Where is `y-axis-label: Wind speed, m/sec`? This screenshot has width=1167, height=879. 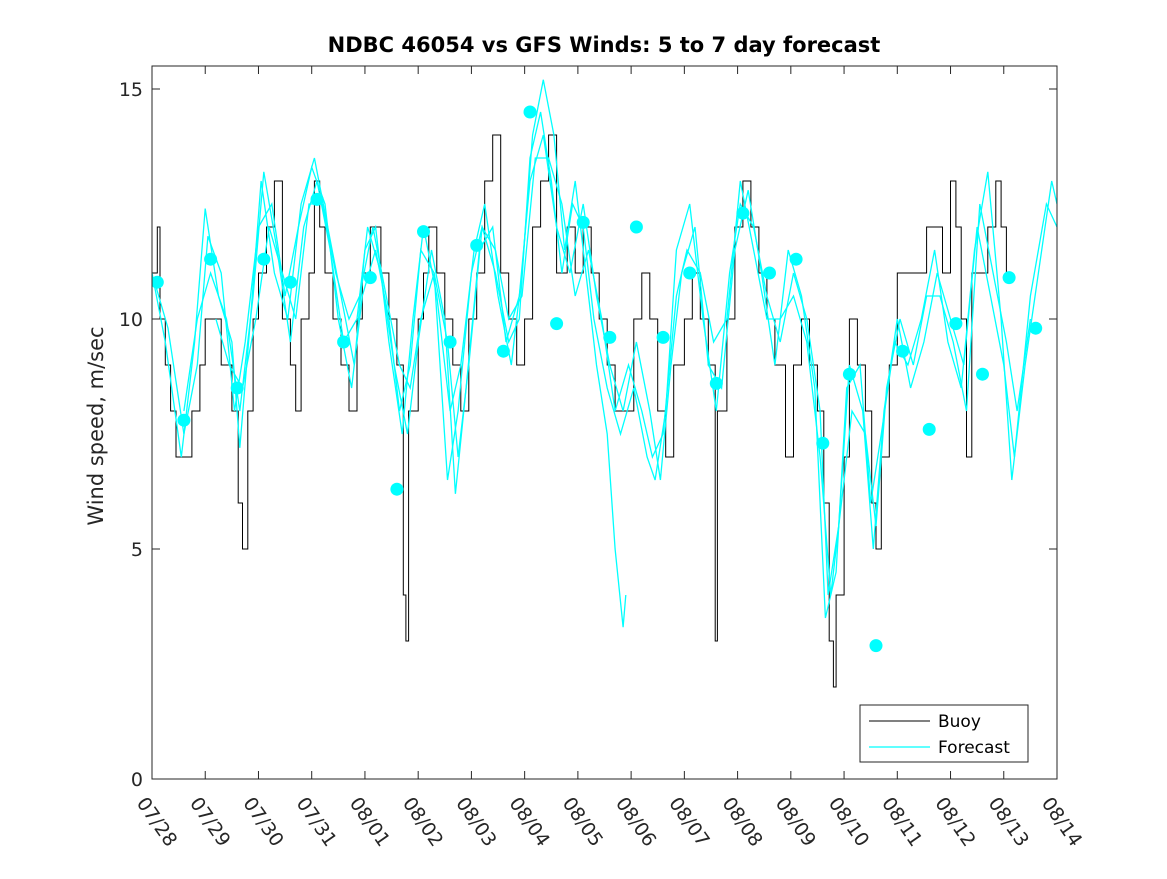
y-axis-label: Wind speed, m/sec is located at coordinates (96, 425).